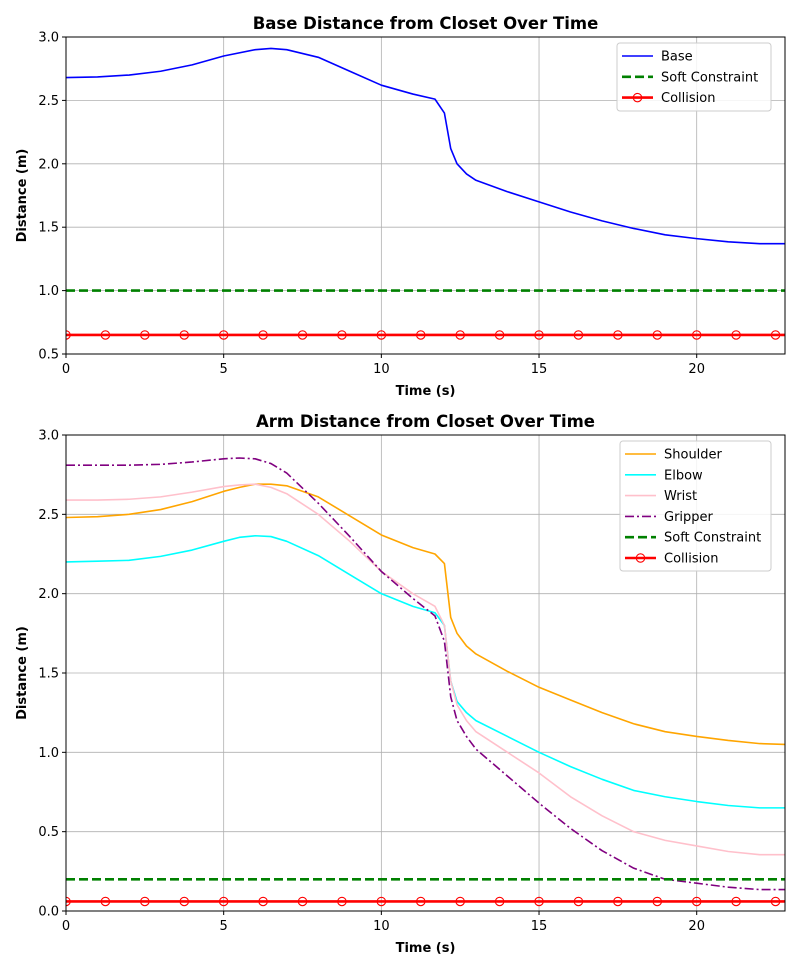 This screenshot has height=969, width=800. What do you see at coordinates (48, 912) in the screenshot?
I see `y-tick-label: 0.0` at bounding box center [48, 912].